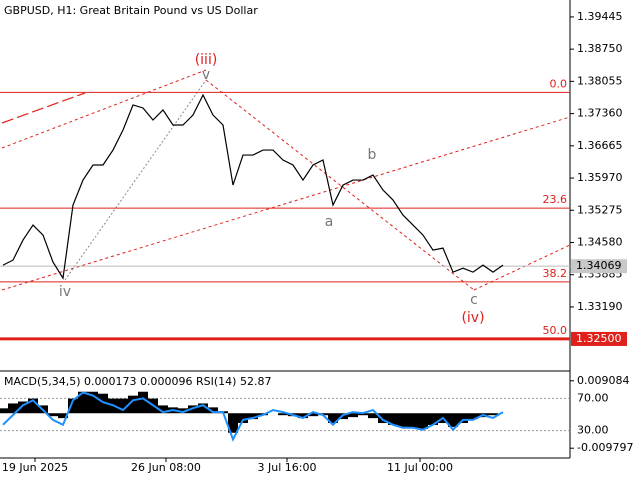 This screenshot has height=480, width=640. I want to click on wave-label: (iv), so click(472, 318).